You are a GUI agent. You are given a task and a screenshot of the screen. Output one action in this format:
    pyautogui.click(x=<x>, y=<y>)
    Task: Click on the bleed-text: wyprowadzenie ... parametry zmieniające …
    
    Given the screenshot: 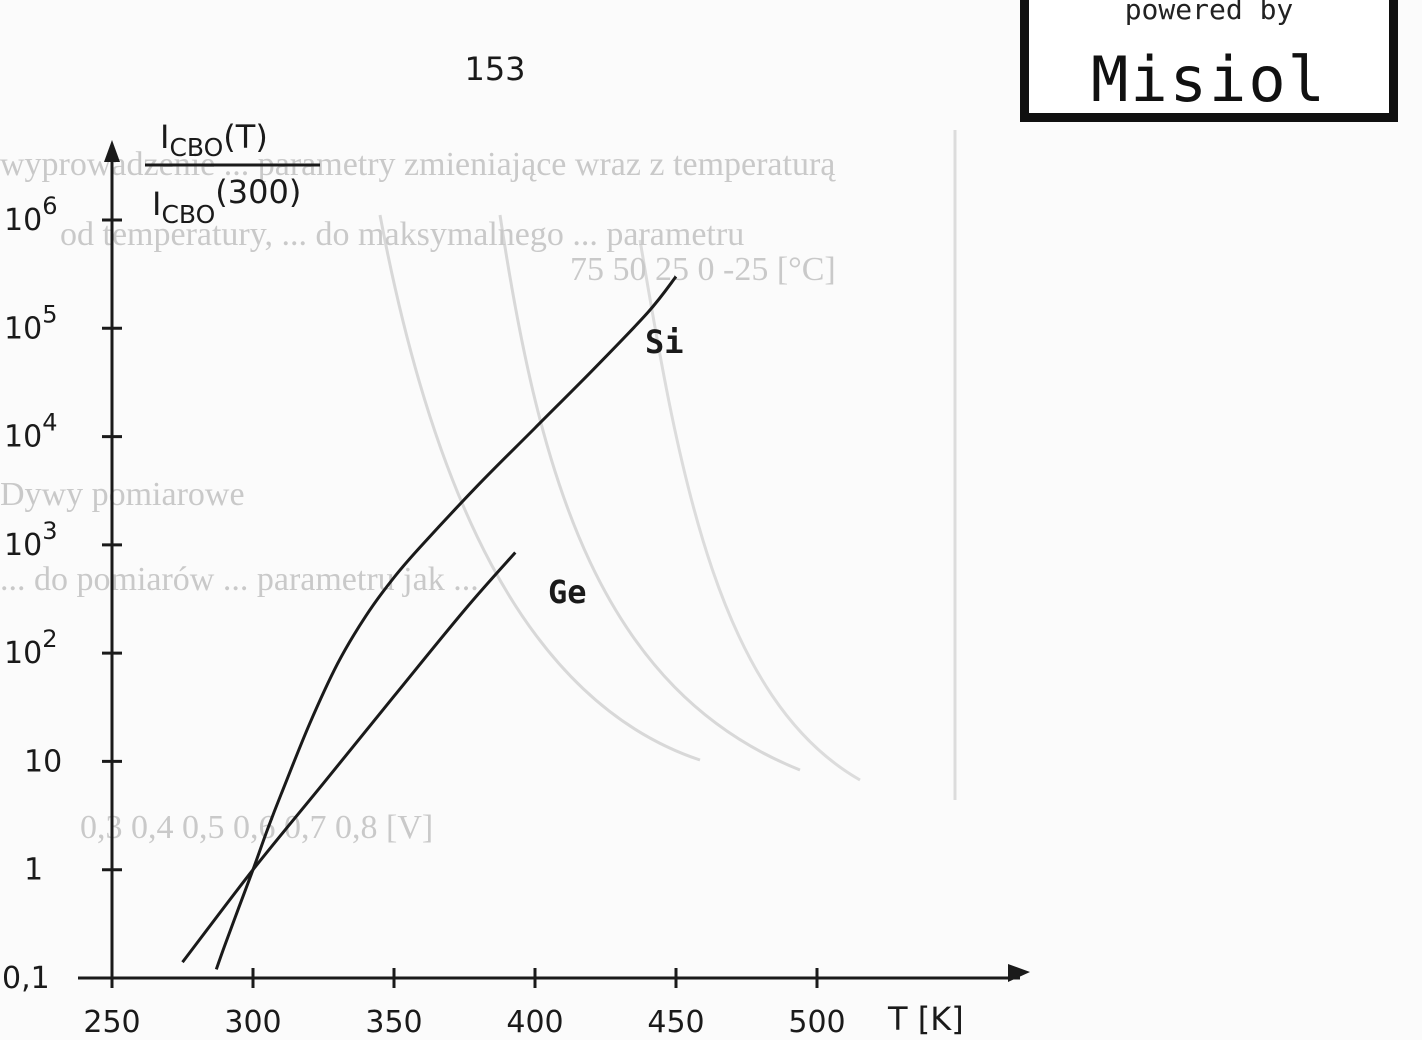 What is the action you would take?
    pyautogui.click(x=418, y=164)
    